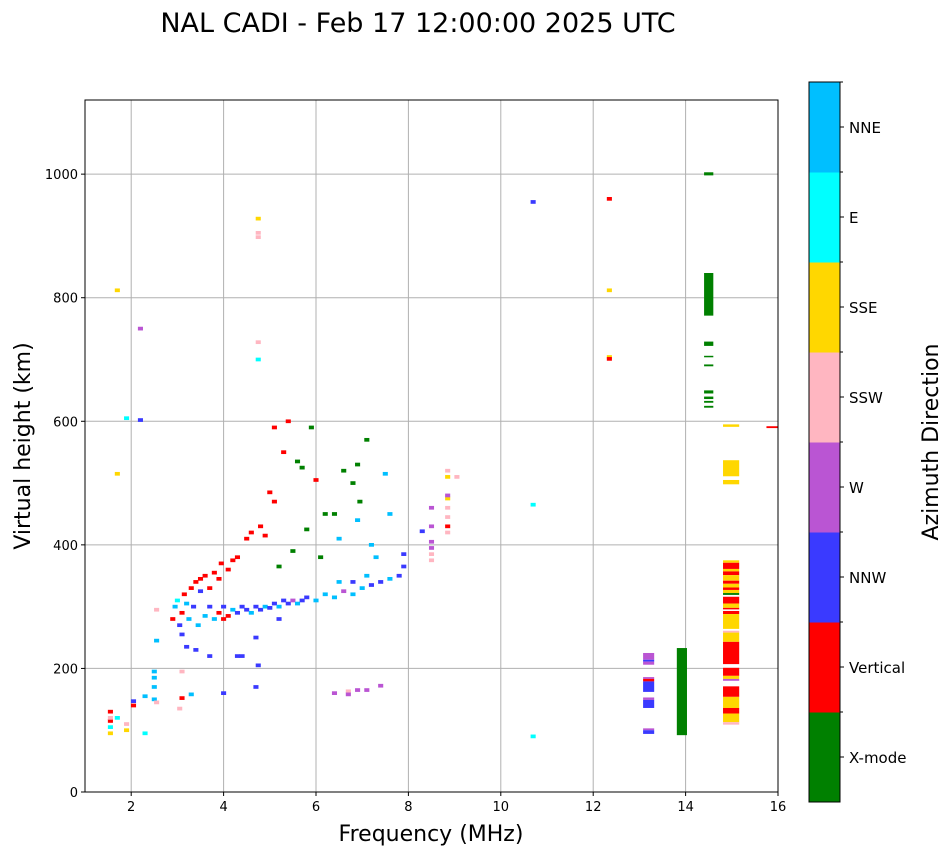 Image resolution: width=951 pixels, height=860 pixels. What do you see at coordinates (931, 441) in the screenshot?
I see `colorbar-label: Azimuth Direction` at bounding box center [931, 441].